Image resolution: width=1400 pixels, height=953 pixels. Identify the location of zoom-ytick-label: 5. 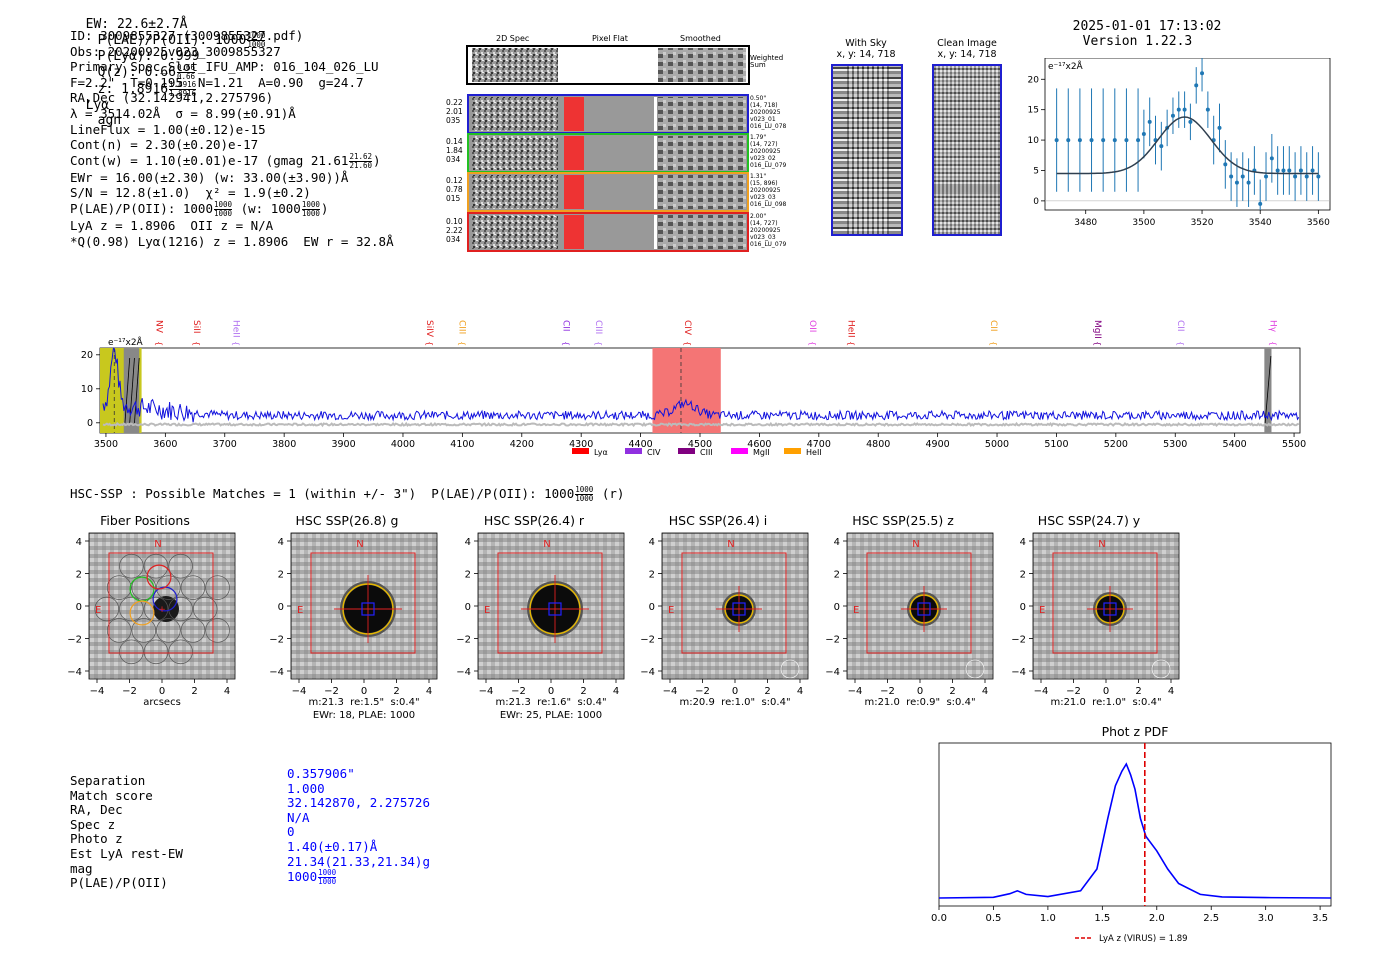
(1036, 171).